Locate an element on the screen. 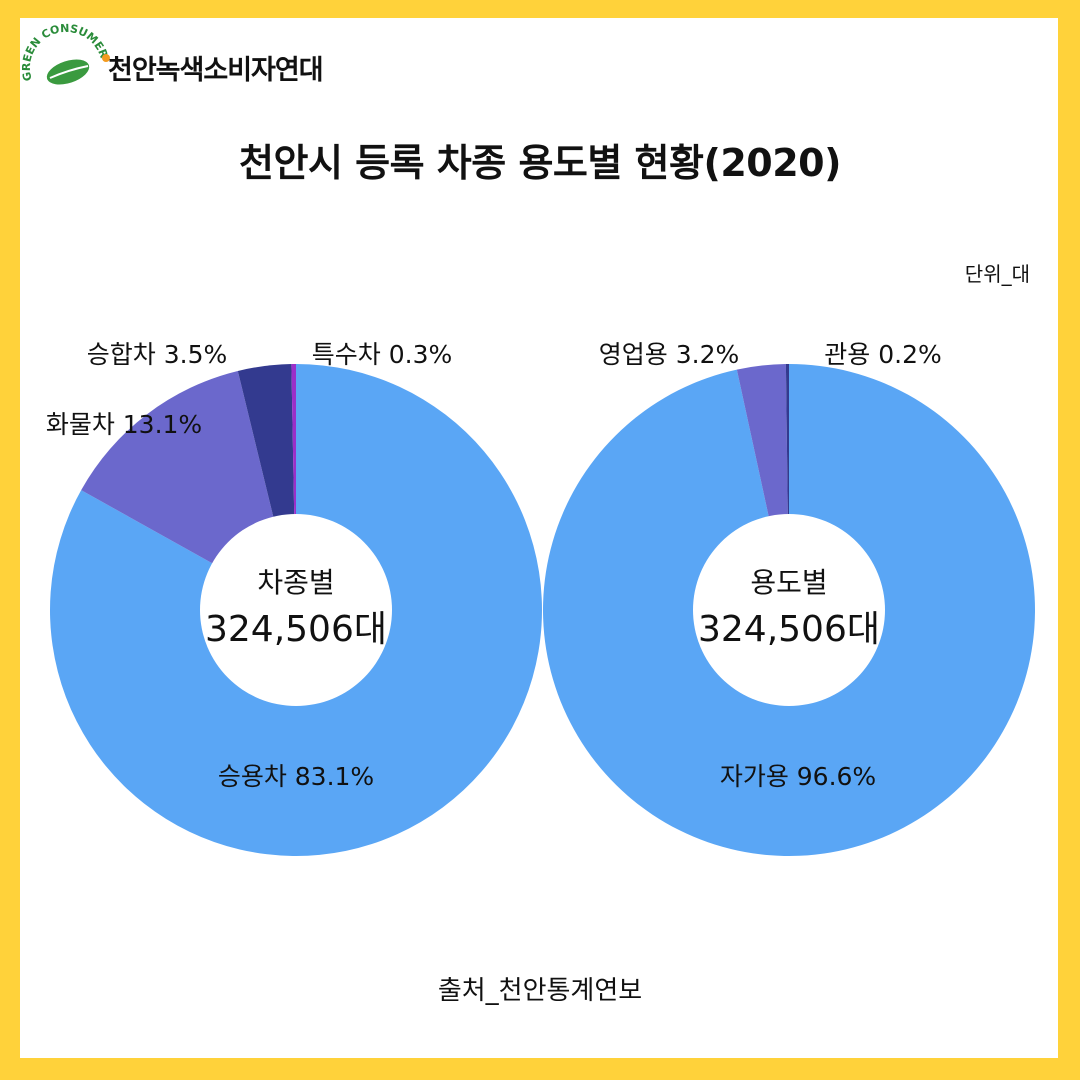 The height and width of the screenshot is (1080, 1080). slice-label-자가용: 자가용 96.6% is located at coordinates (798, 776).